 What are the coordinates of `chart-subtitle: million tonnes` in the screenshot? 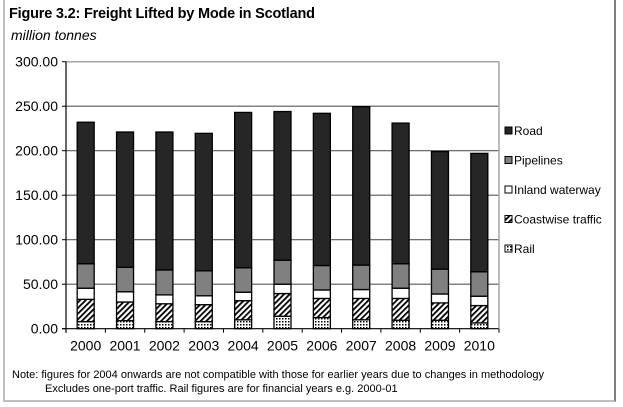 It's located at (54, 35).